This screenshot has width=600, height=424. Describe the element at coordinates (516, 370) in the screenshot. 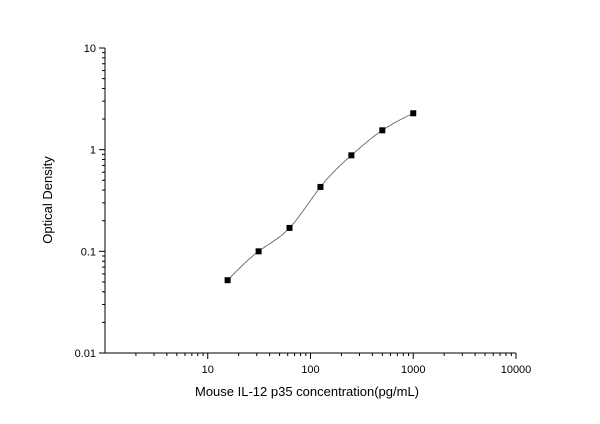

I see `x-tick-label: 10000` at that location.